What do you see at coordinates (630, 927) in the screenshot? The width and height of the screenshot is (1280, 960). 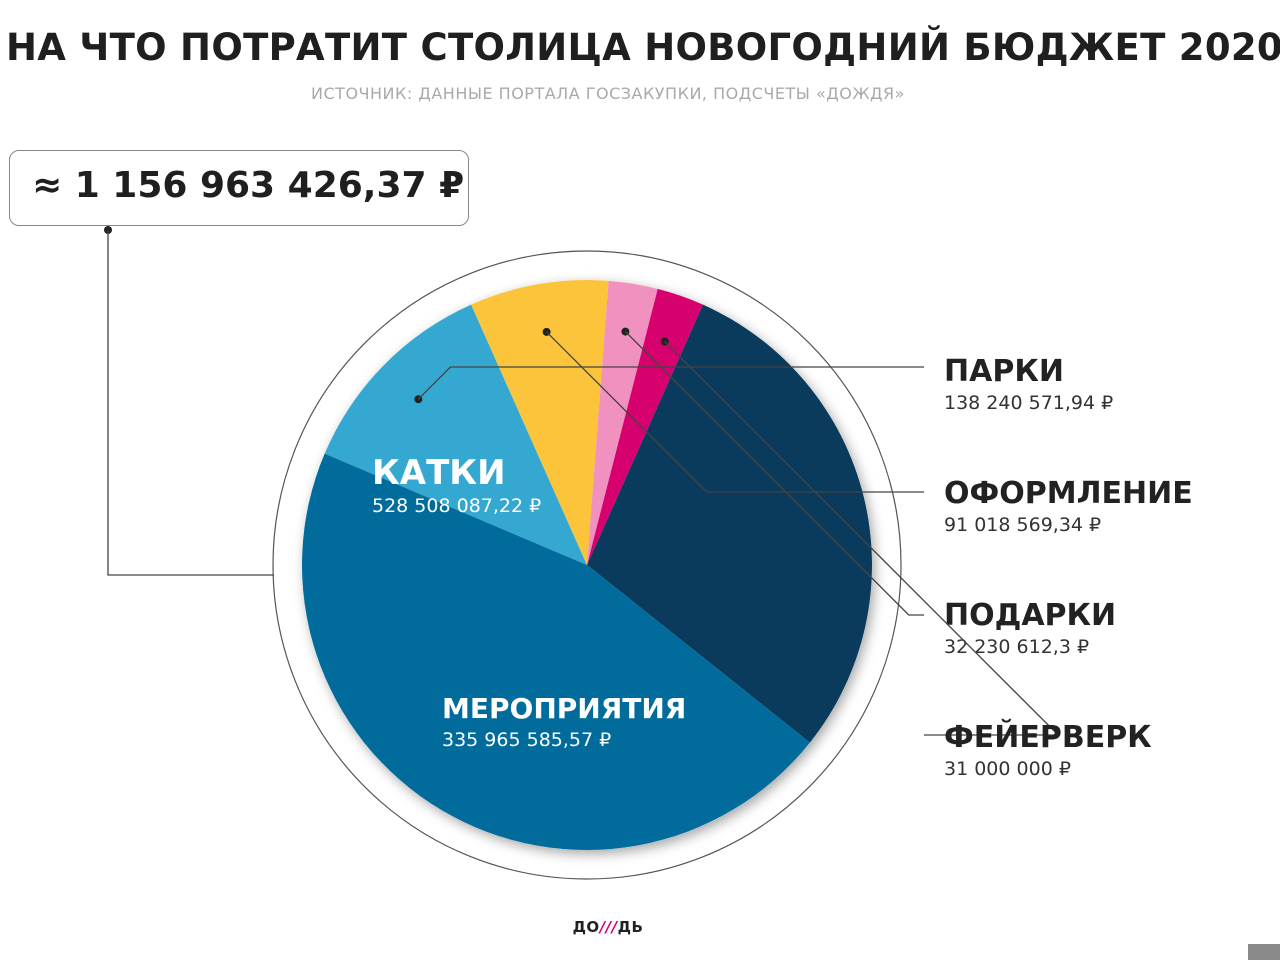 I see `logo-right: ДЬ` at bounding box center [630, 927].